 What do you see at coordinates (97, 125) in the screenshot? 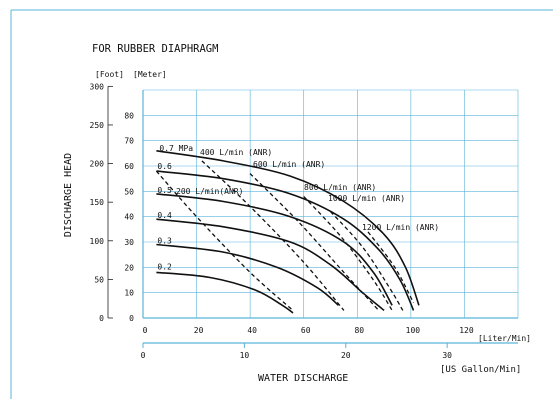
I see `y-foot-tick-label: 250` at bounding box center [97, 125].